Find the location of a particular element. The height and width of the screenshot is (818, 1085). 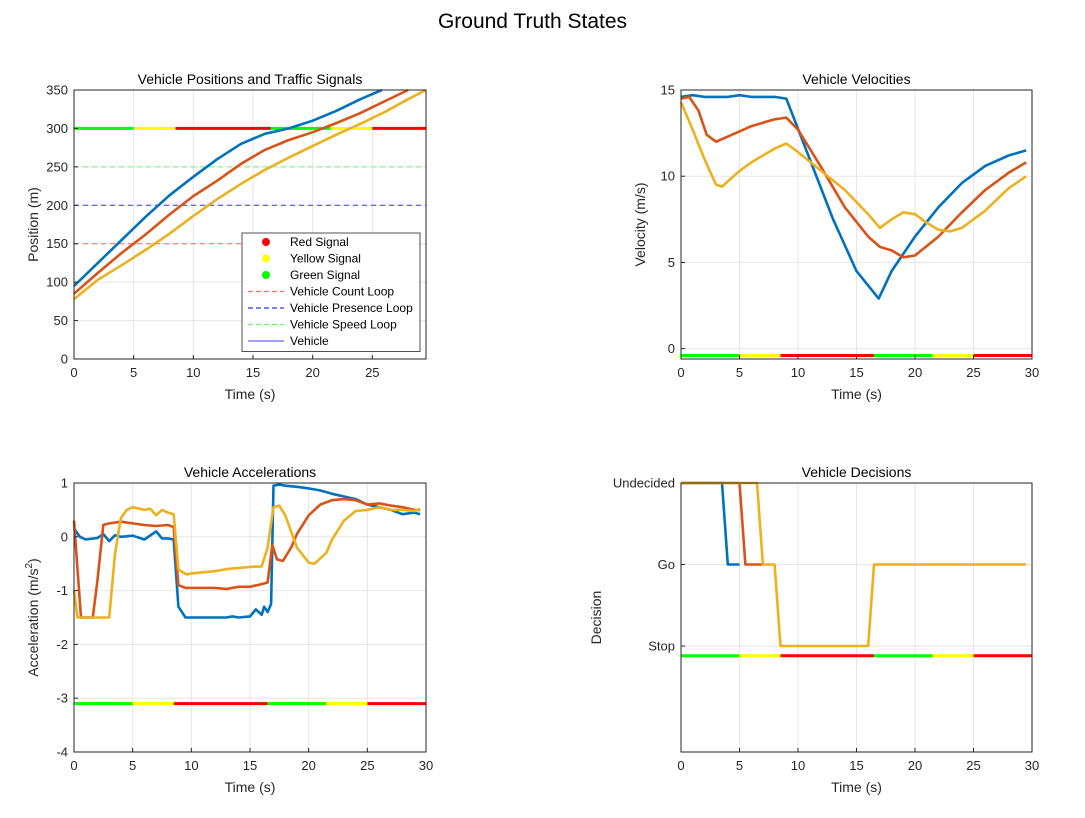

legend-label: Vehicle Count Loop is located at coordinates (342, 292).